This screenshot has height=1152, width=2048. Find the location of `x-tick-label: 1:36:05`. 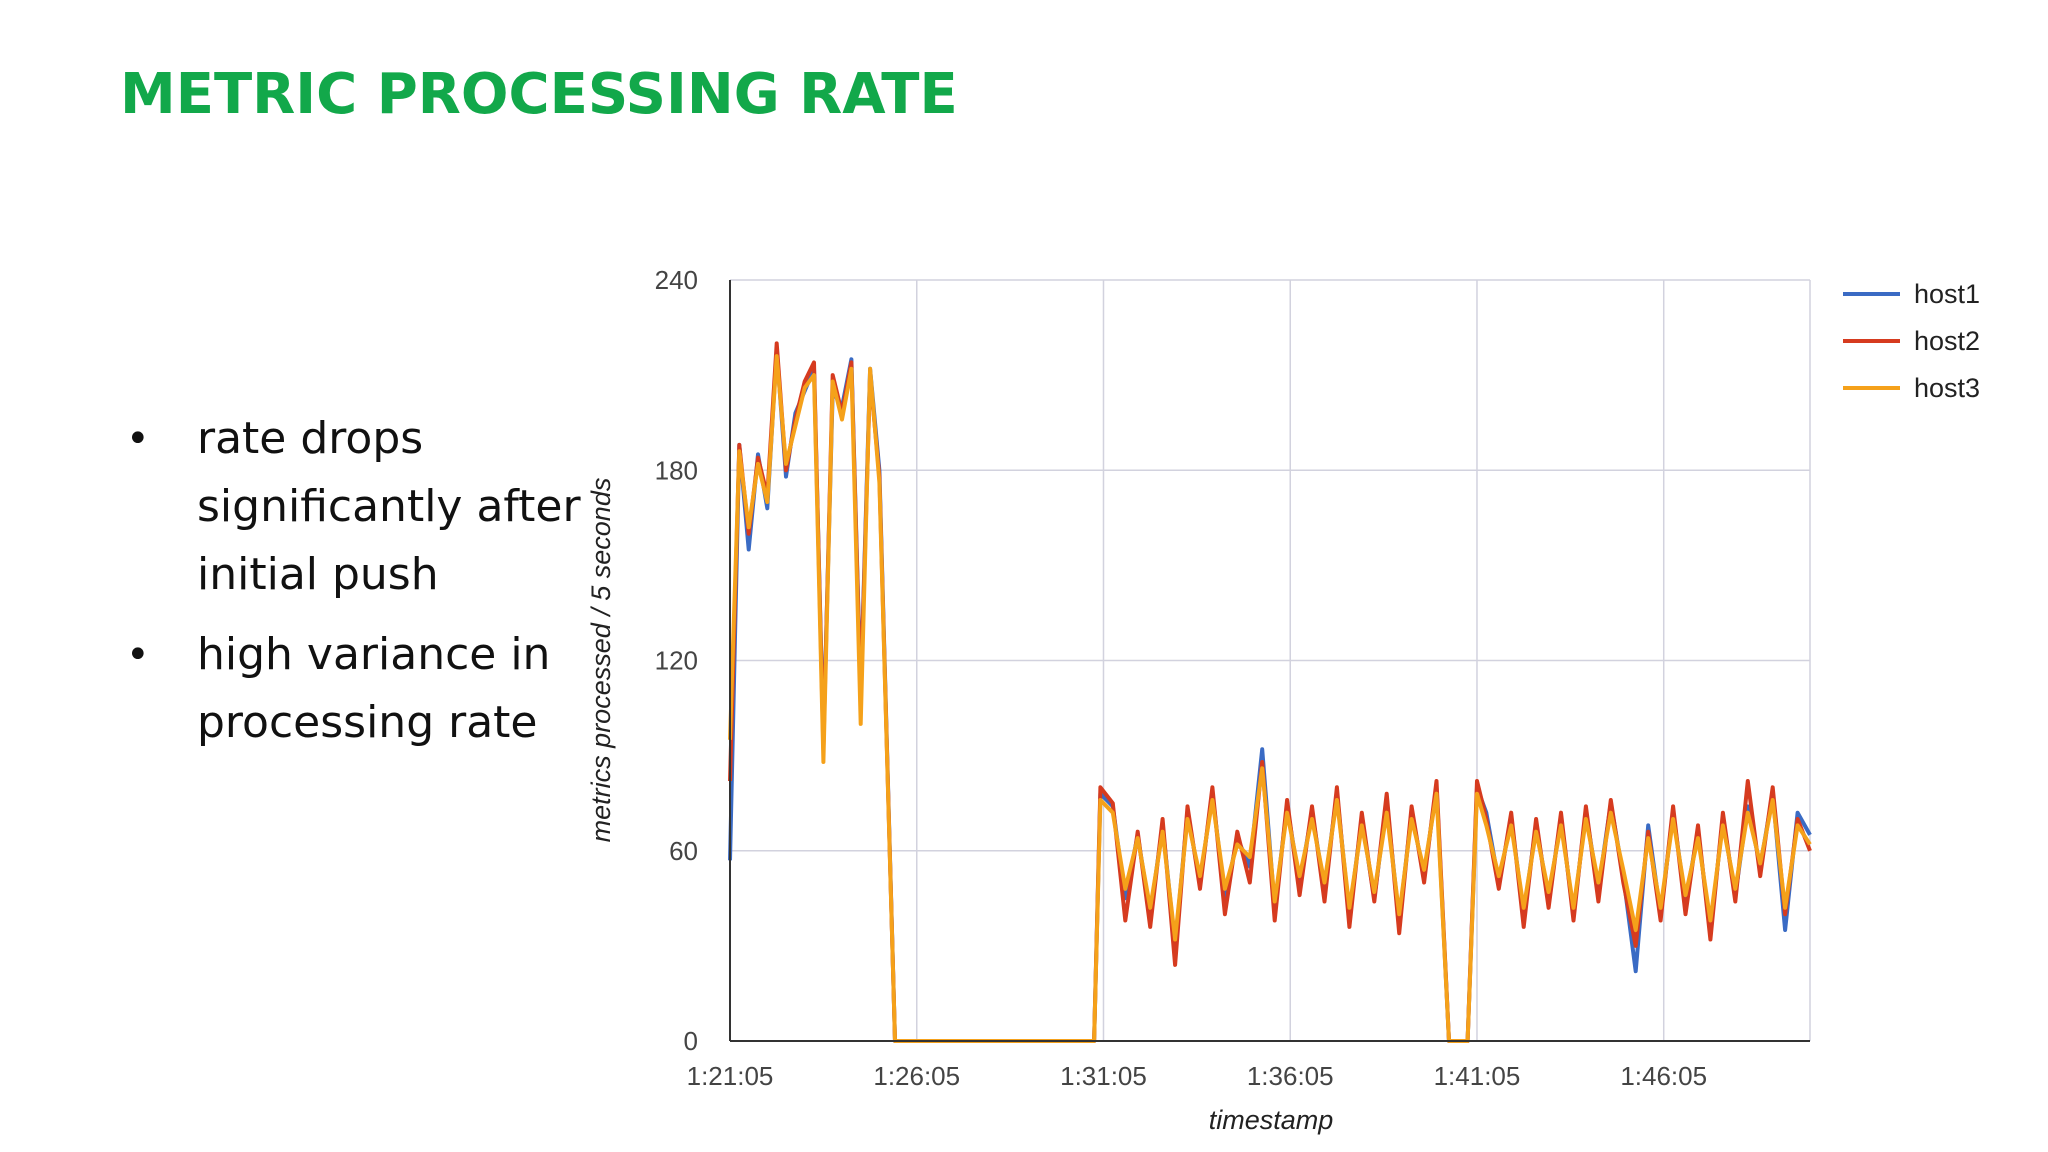

x-tick-label: 1:36:05 is located at coordinates (1290, 1076).